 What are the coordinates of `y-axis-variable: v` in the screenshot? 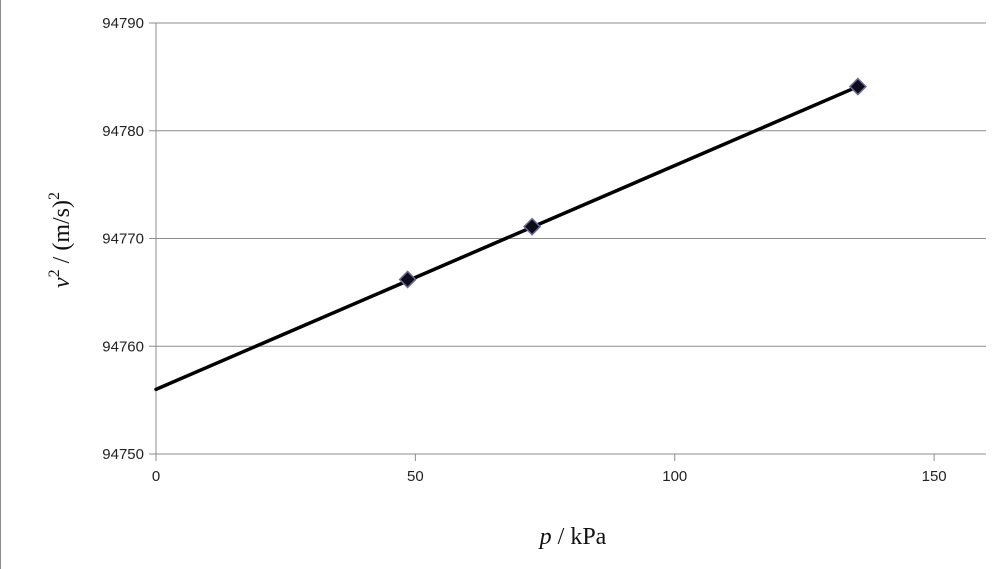 It's located at (62, 282).